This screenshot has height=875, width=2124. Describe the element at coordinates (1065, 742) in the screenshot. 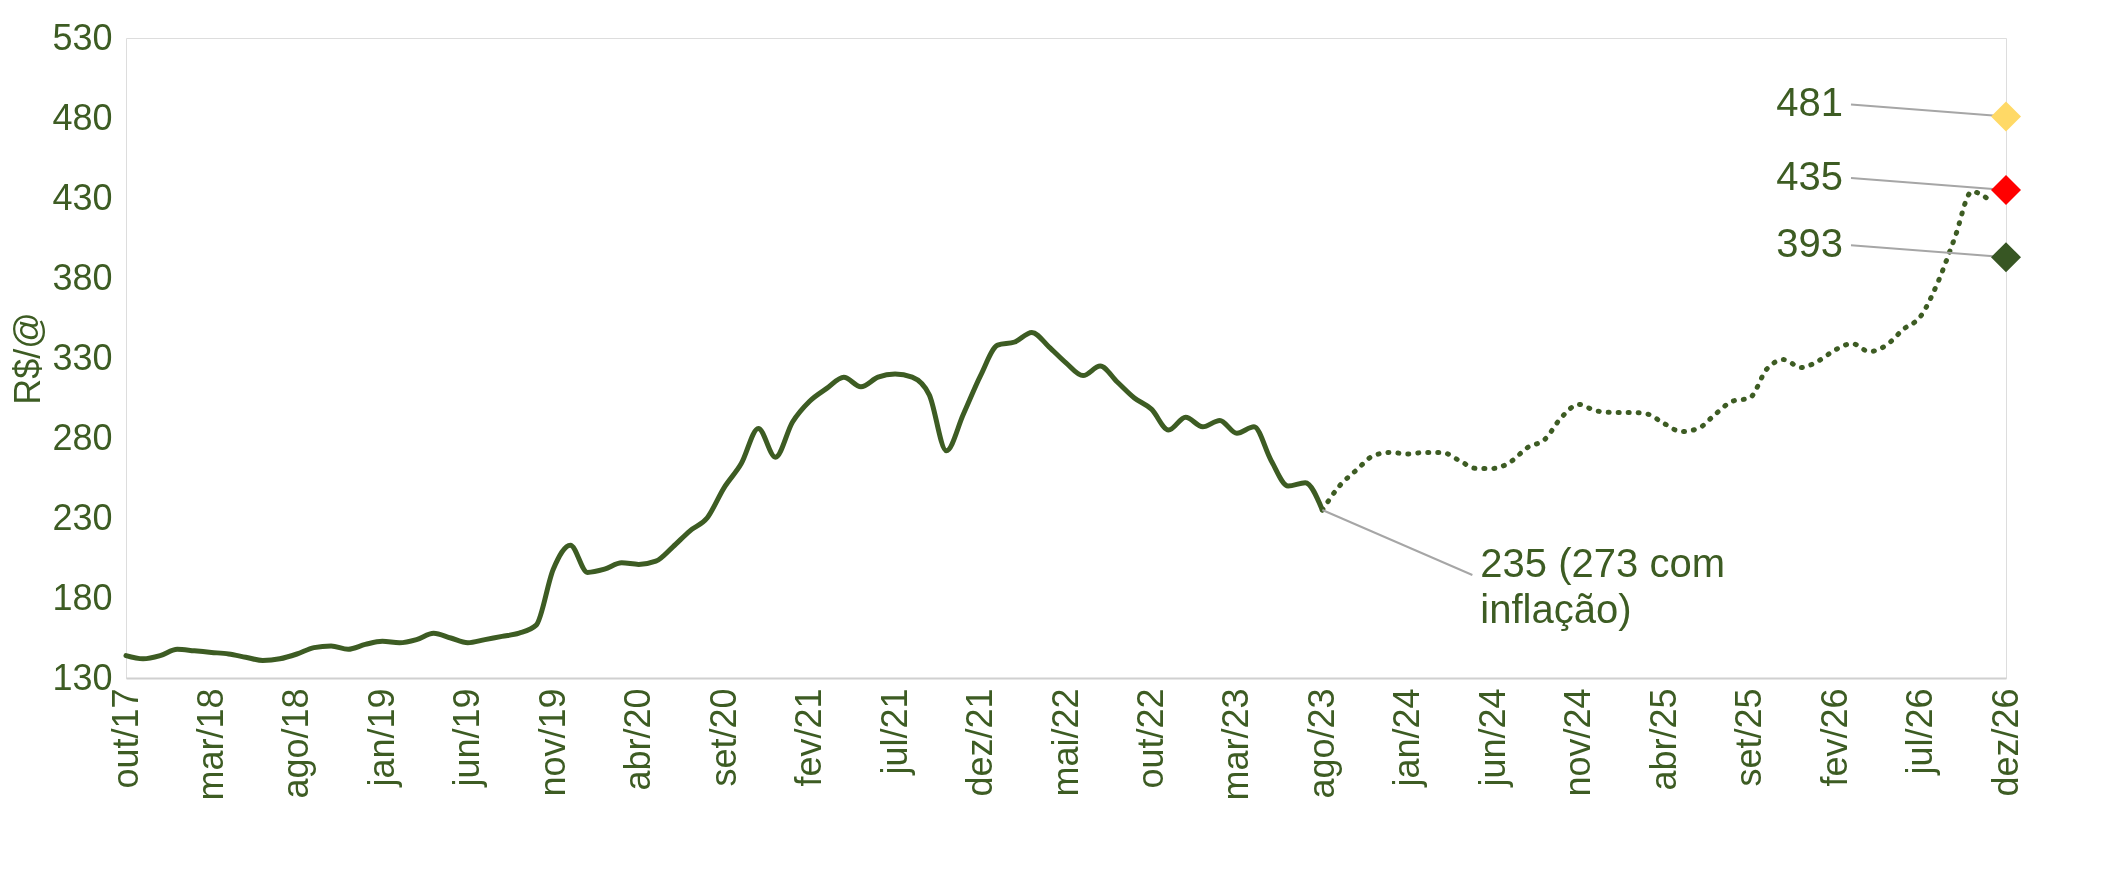

I see `x-tick-label: mai/22` at that location.